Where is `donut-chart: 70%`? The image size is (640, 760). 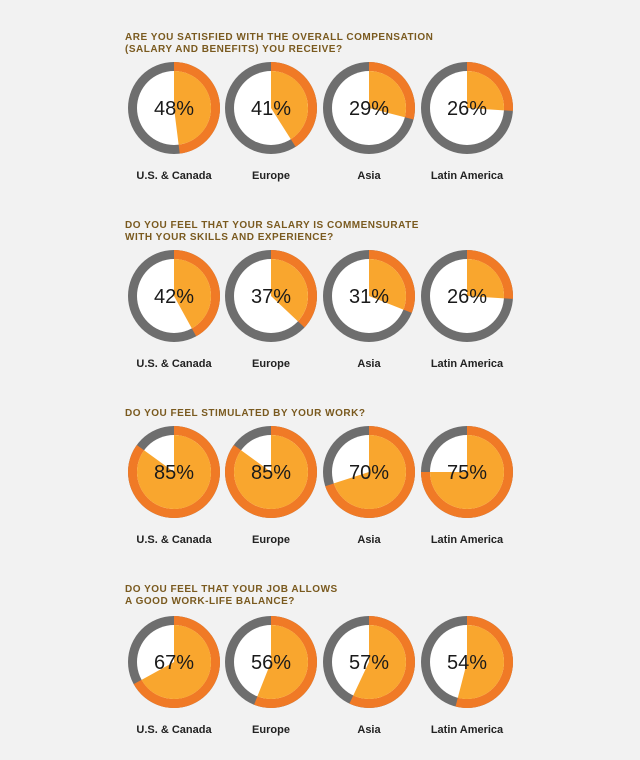
donut-chart: 70% is located at coordinates (369, 472).